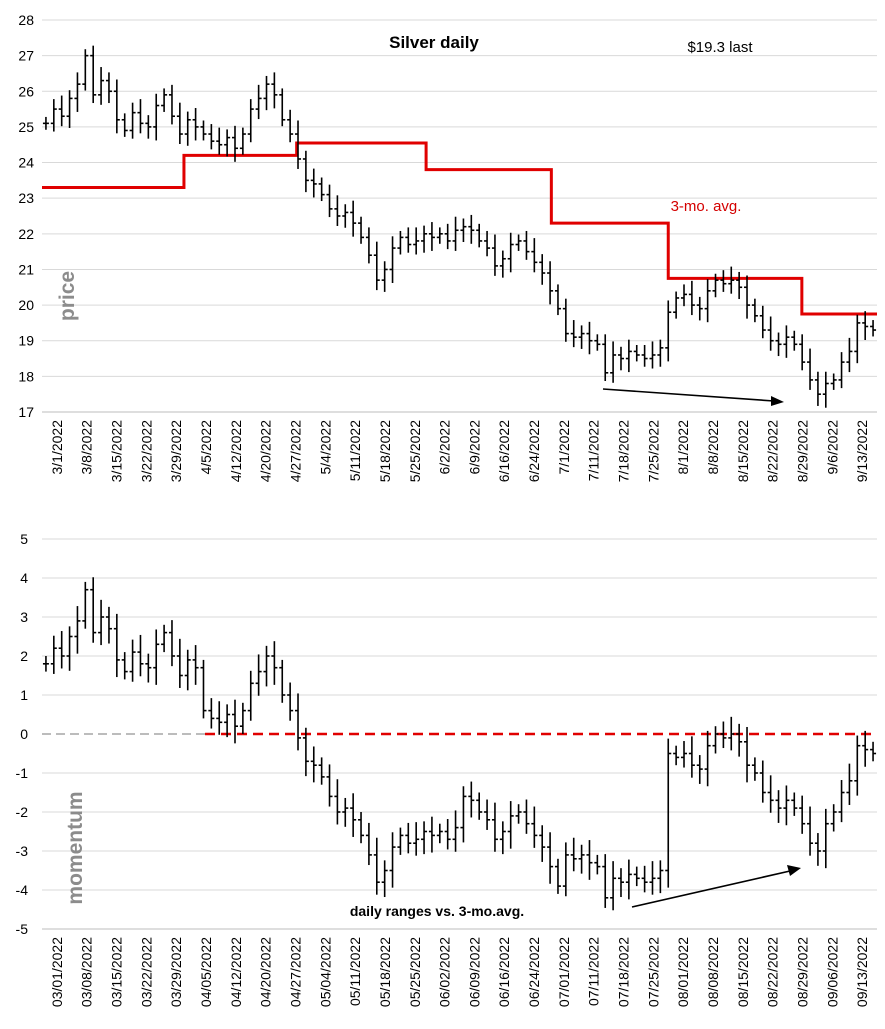  Describe the element at coordinates (832, 447) in the screenshot. I see `price-x-tick-label: 9/6/2022` at that location.